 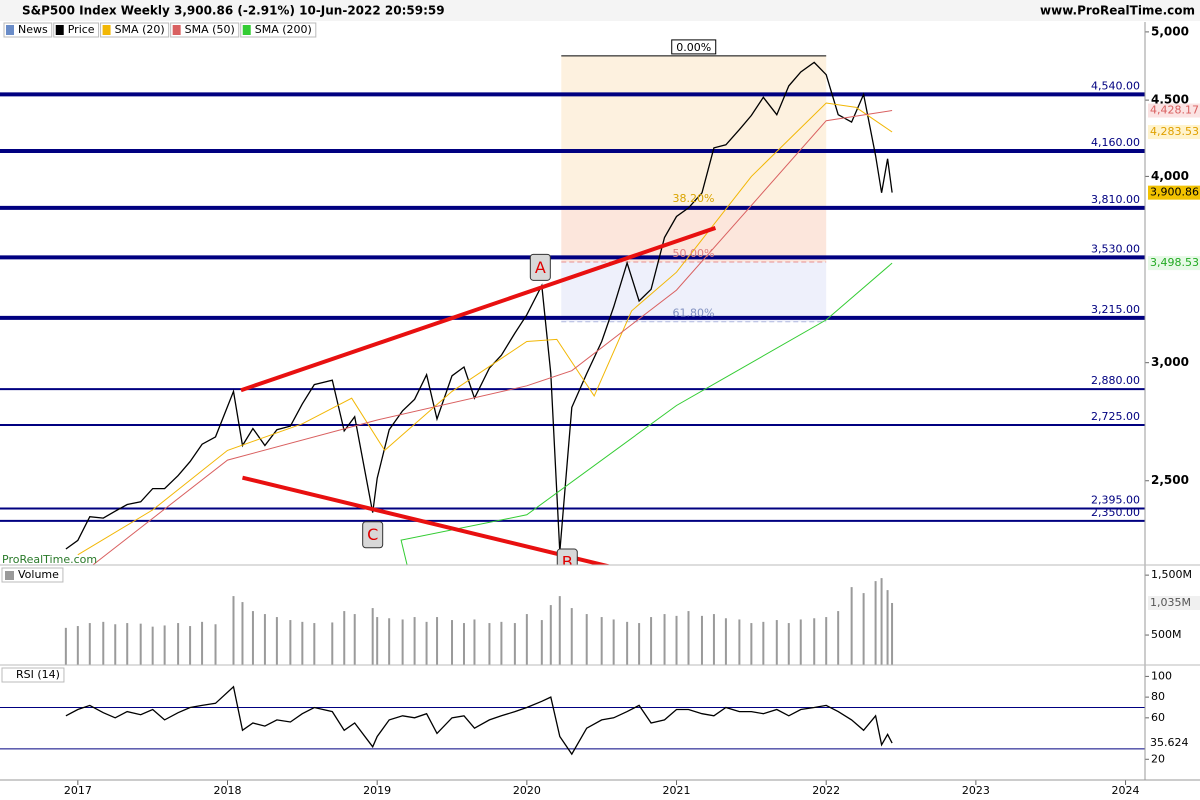 I want to click on x-tick-label: 2021, so click(x=677, y=790).